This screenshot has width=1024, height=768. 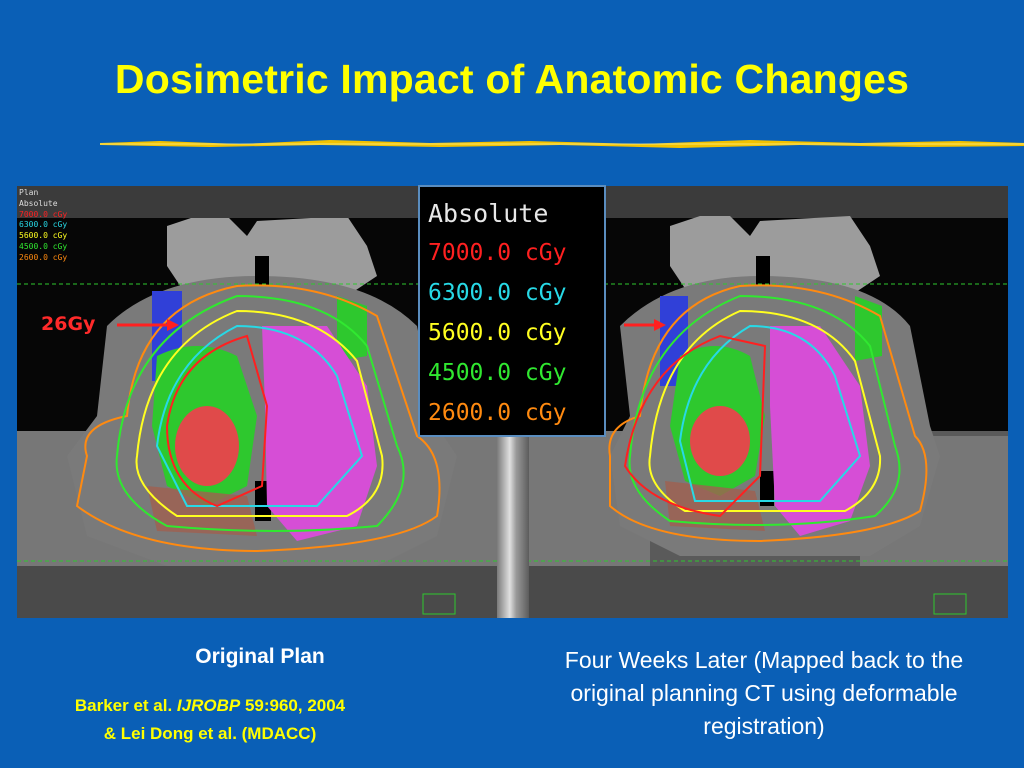 I want to click on plan-line: Absolute, so click(x=38, y=203).